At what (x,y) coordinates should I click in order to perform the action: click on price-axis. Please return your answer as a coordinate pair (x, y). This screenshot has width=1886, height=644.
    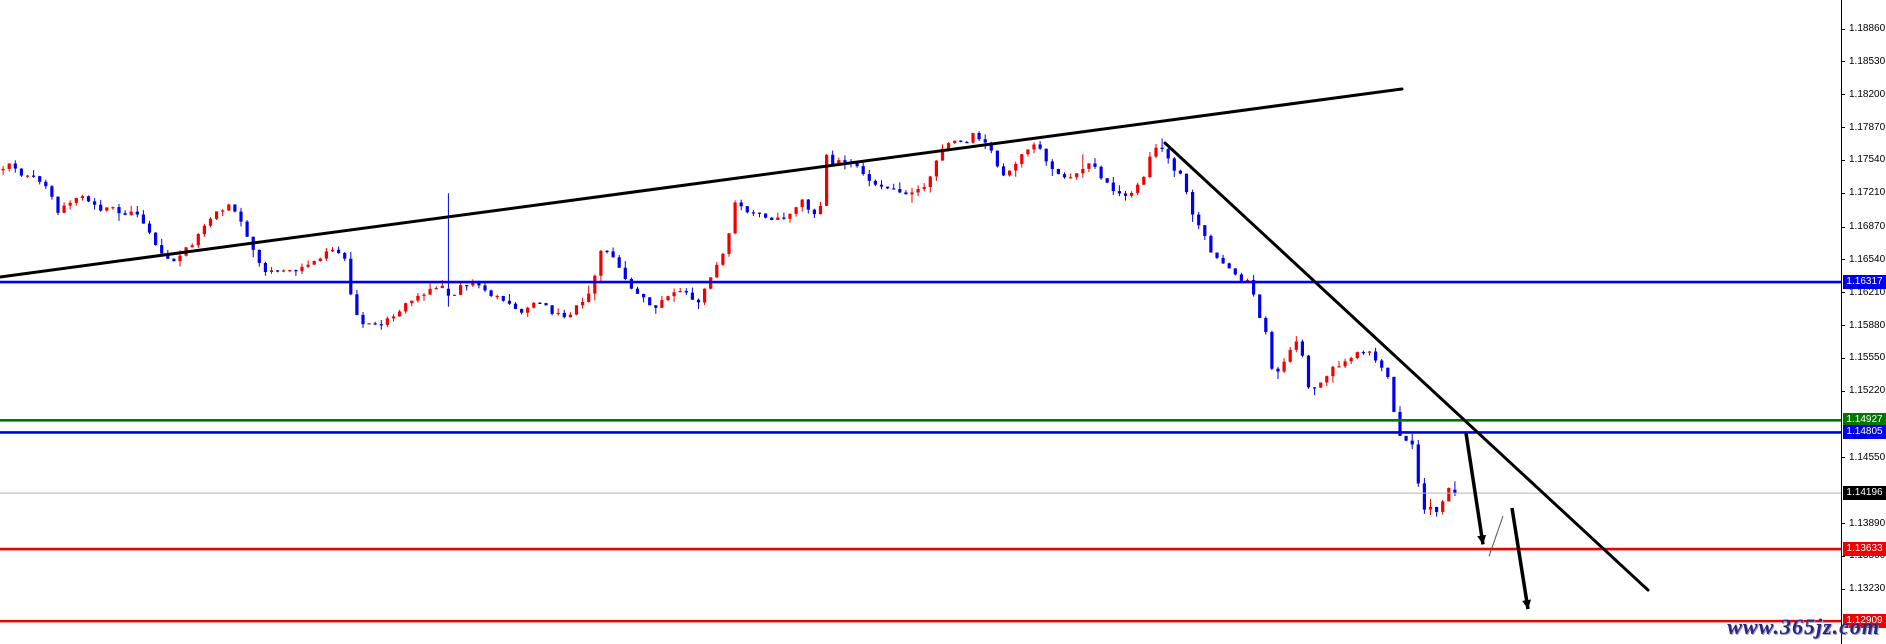
    Looking at the image, I should click on (1841, 322).